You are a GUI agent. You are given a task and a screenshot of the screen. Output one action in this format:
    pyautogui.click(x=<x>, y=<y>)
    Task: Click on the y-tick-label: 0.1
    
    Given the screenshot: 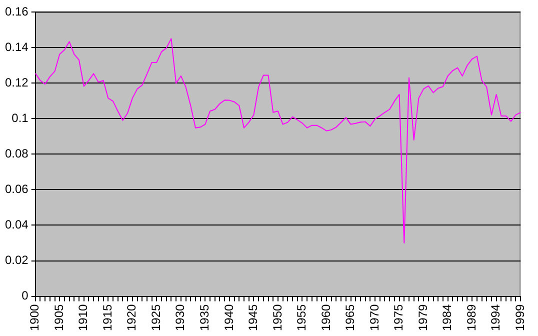 What is the action you would take?
    pyautogui.click(x=20, y=117)
    